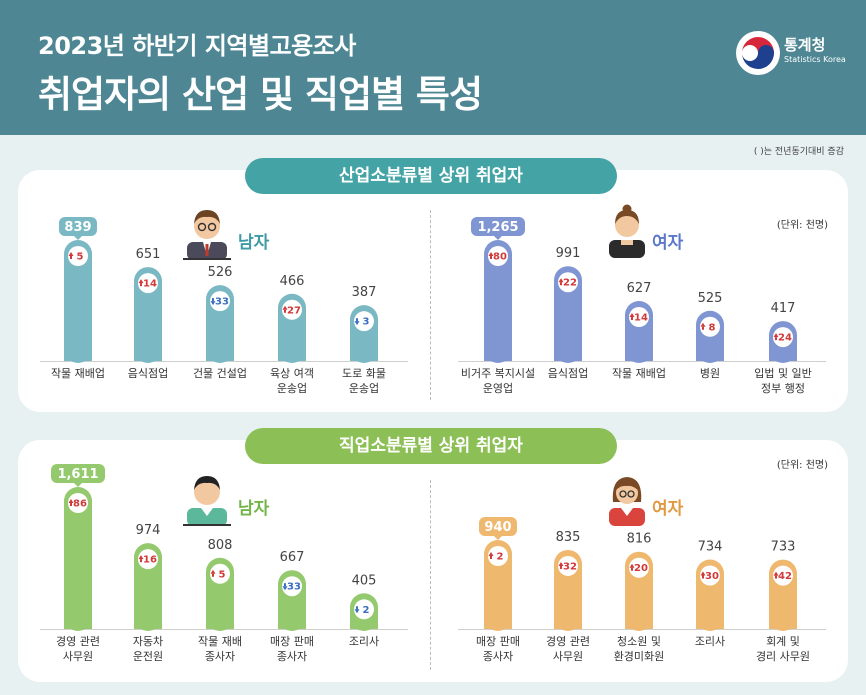 This screenshot has height=695, width=866. What do you see at coordinates (364, 373) in the screenshot?
I see `category-label: 도로 화물` at bounding box center [364, 373].